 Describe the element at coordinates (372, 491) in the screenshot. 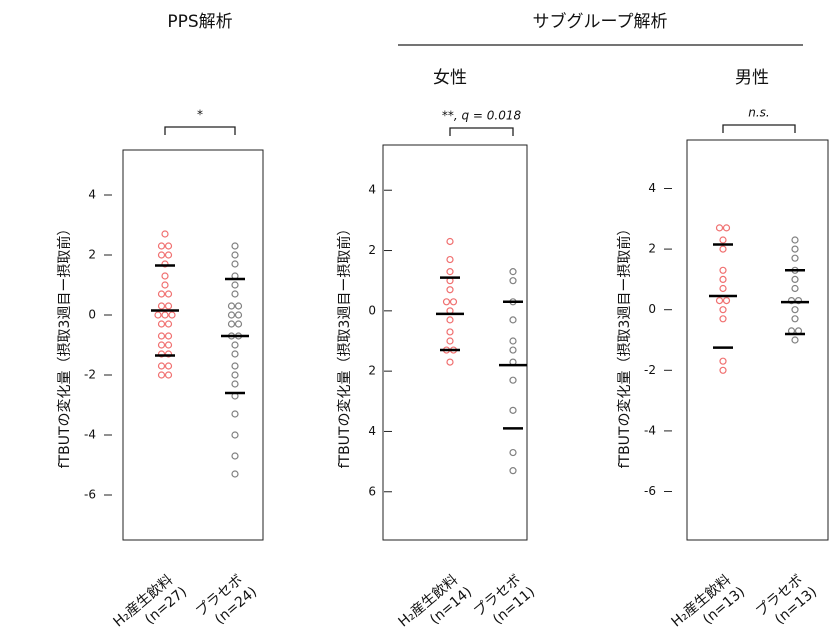

I see `y-tick-label: 6` at that location.